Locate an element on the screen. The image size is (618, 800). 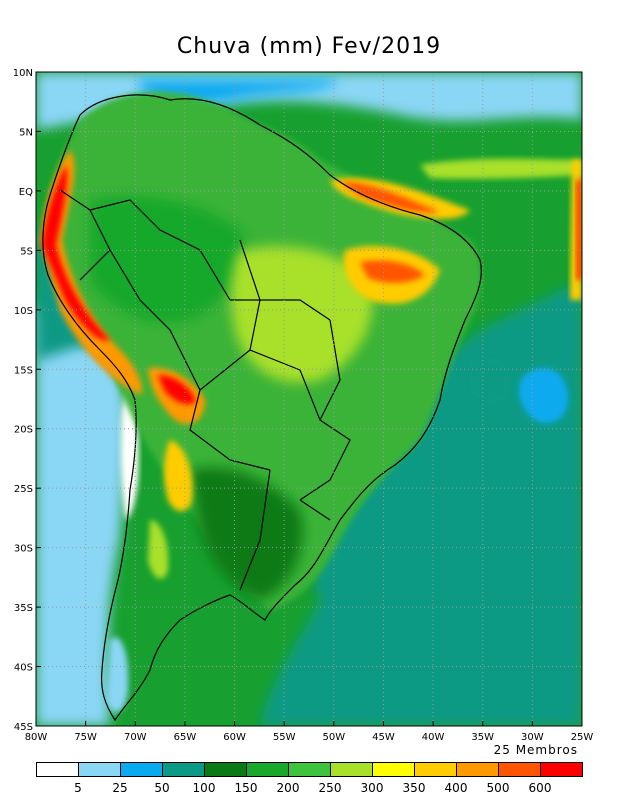
legend-label: 250 is located at coordinates (330, 788).